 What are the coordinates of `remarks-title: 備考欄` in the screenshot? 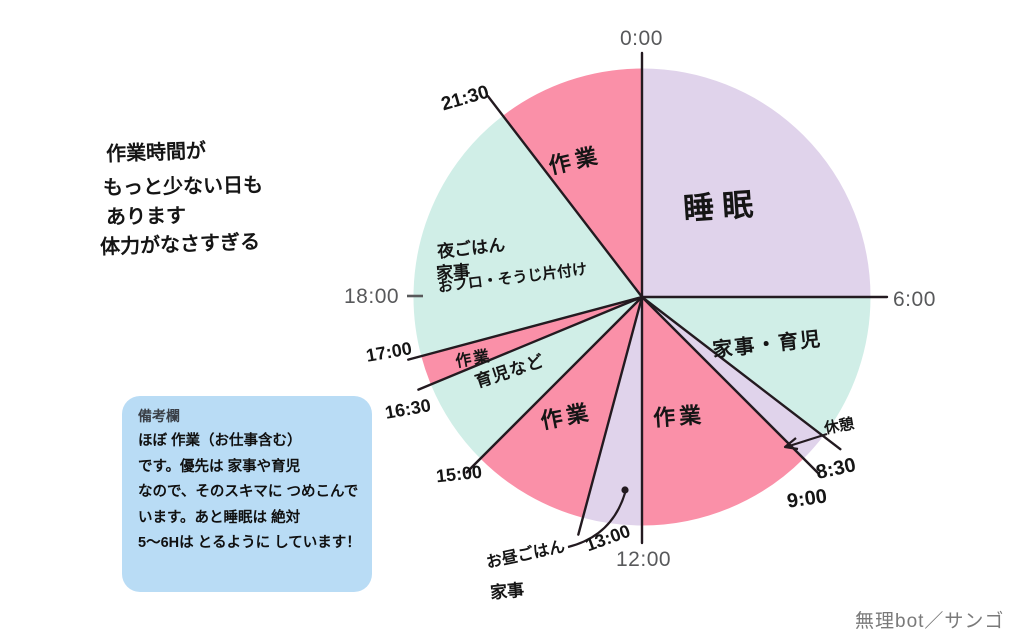 It's located at (159, 416).